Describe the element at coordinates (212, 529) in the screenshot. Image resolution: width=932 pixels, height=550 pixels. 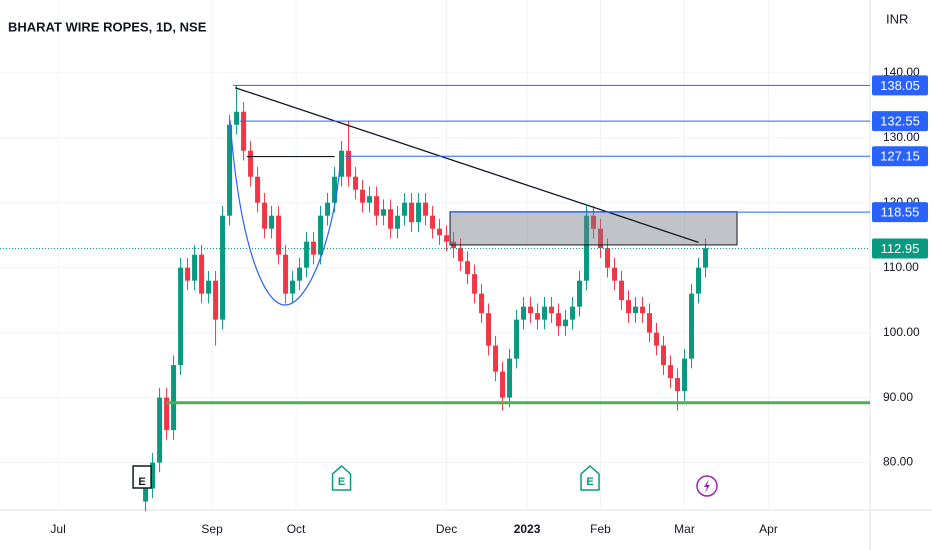
I see `x-tick-label: Sep` at that location.